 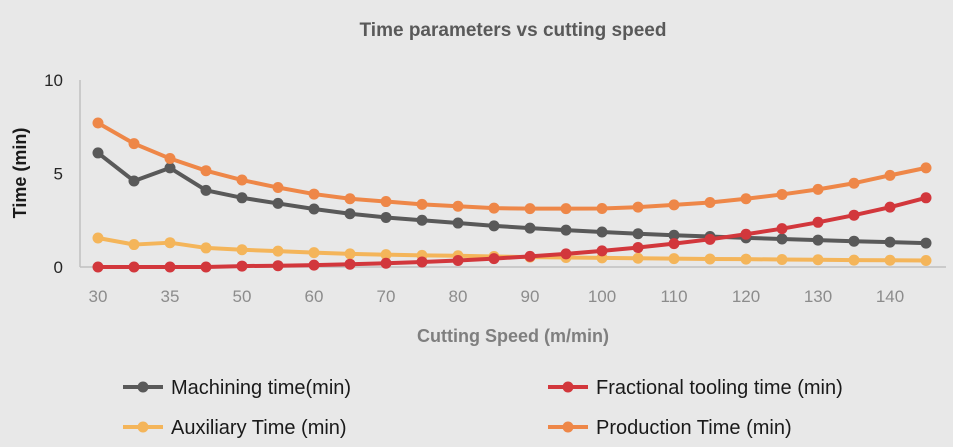 I want to click on x-tick-label: 30, so click(x=98, y=296).